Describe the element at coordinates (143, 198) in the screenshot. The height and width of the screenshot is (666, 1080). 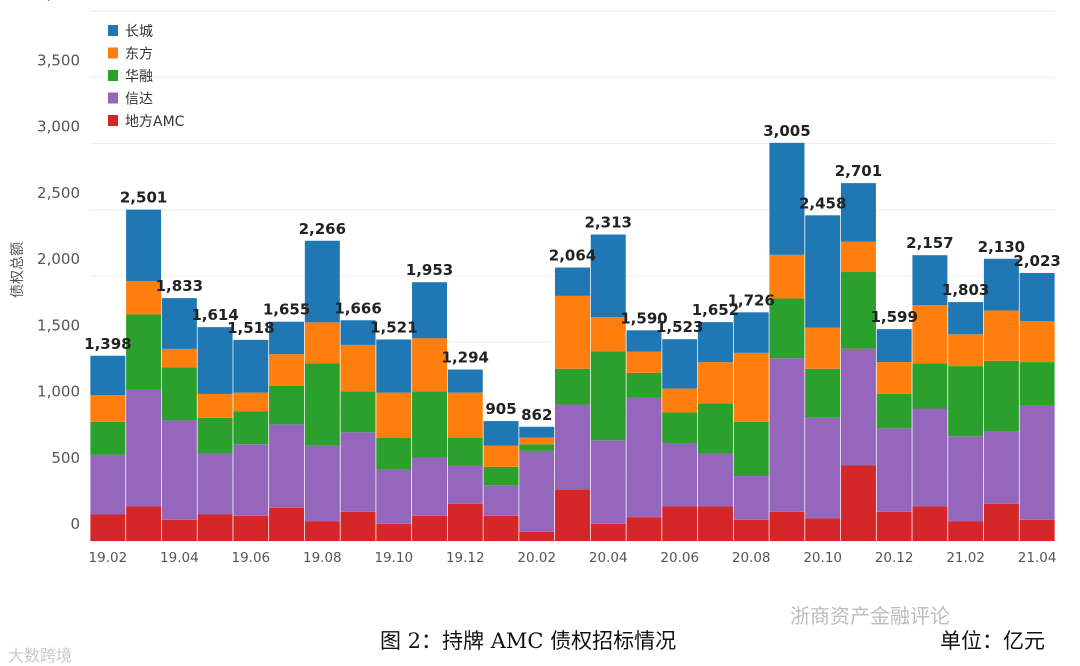
I see `bar-total-label: 2,501` at that location.